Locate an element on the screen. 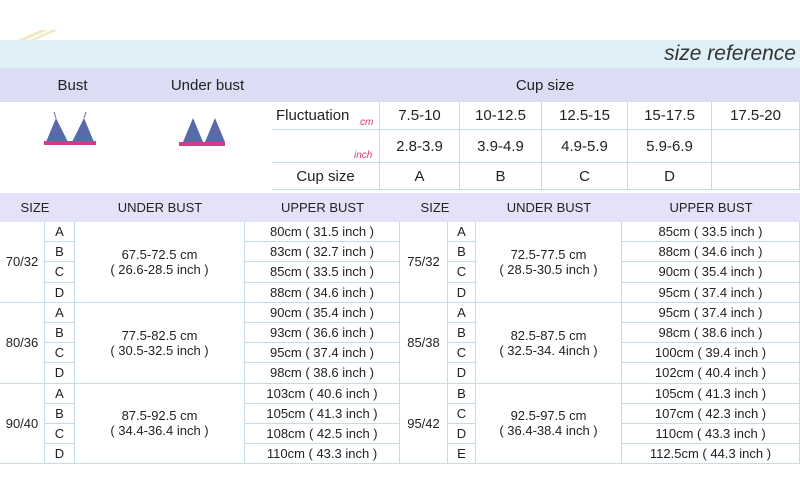 Image resolution: width=800 pixels, height=500 pixels. upper-bust: 80cm ( 31.5 inch ) is located at coordinates (322, 232).